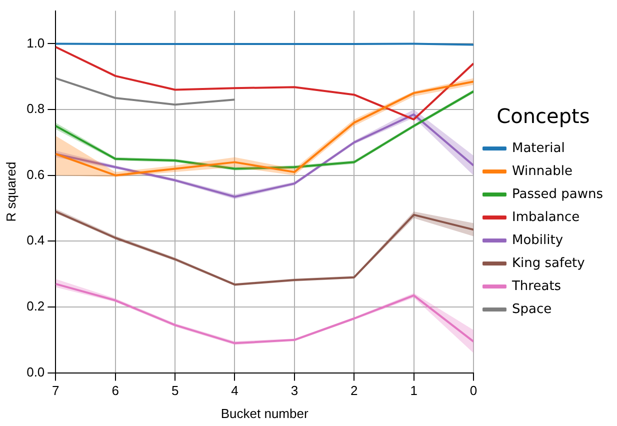 The image size is (617, 426). I want to click on legend-label: Passed pawns, so click(558, 194).